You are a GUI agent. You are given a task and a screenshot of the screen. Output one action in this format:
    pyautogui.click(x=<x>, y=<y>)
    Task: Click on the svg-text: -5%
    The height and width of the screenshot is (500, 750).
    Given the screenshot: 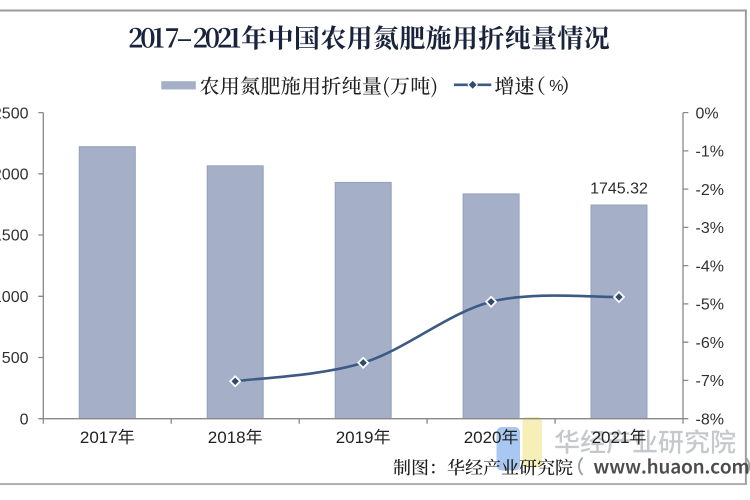 What is the action you would take?
    pyautogui.click(x=710, y=305)
    